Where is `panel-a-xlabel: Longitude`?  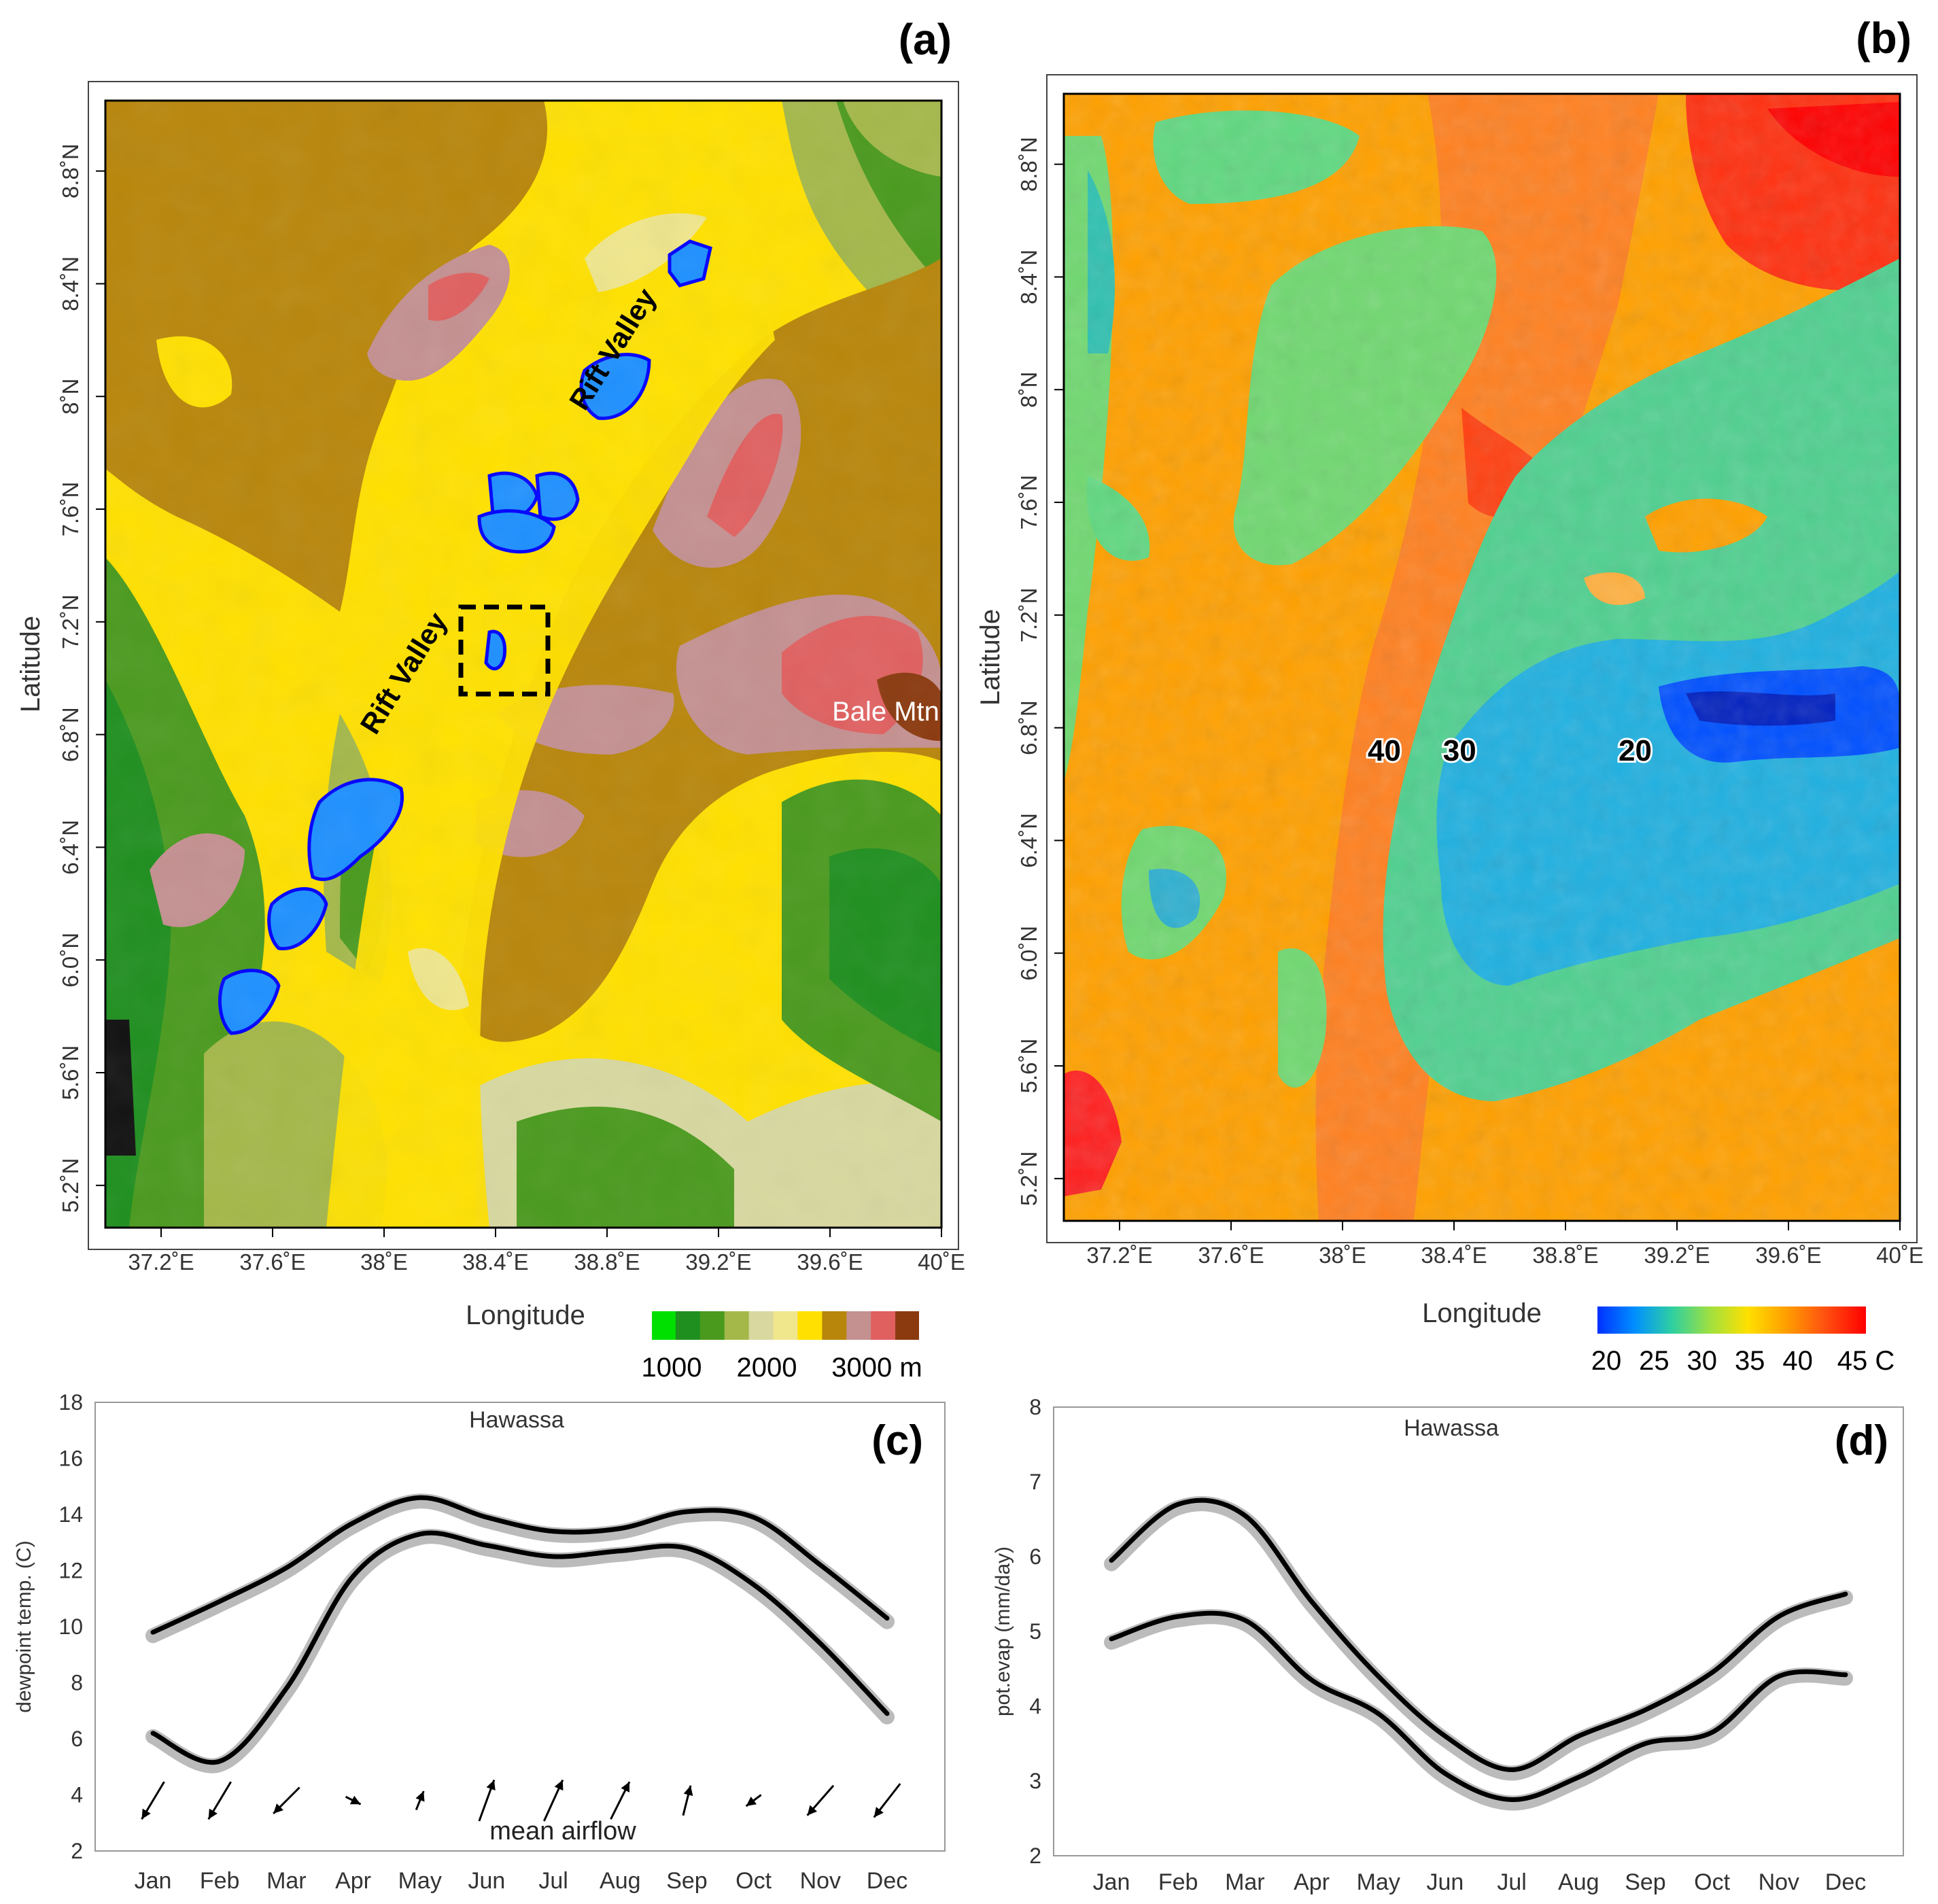
panel-a-xlabel: Longitude is located at coordinates (525, 1315).